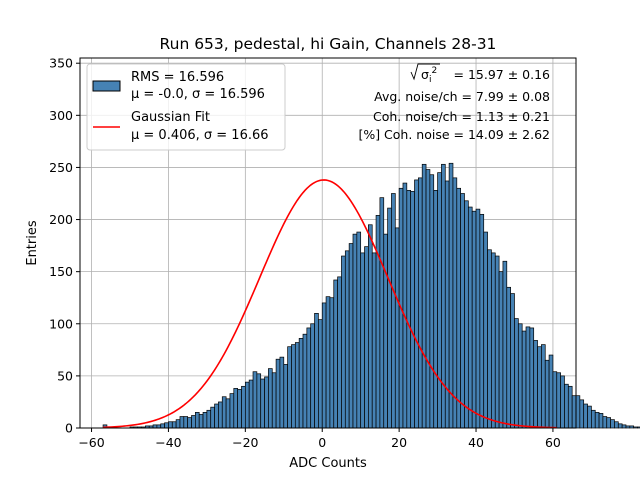 The width and height of the screenshot is (640, 480). I want to click on y-axis-ticks: 0 50 100 150 200 250 300 350, so click(64, 246).